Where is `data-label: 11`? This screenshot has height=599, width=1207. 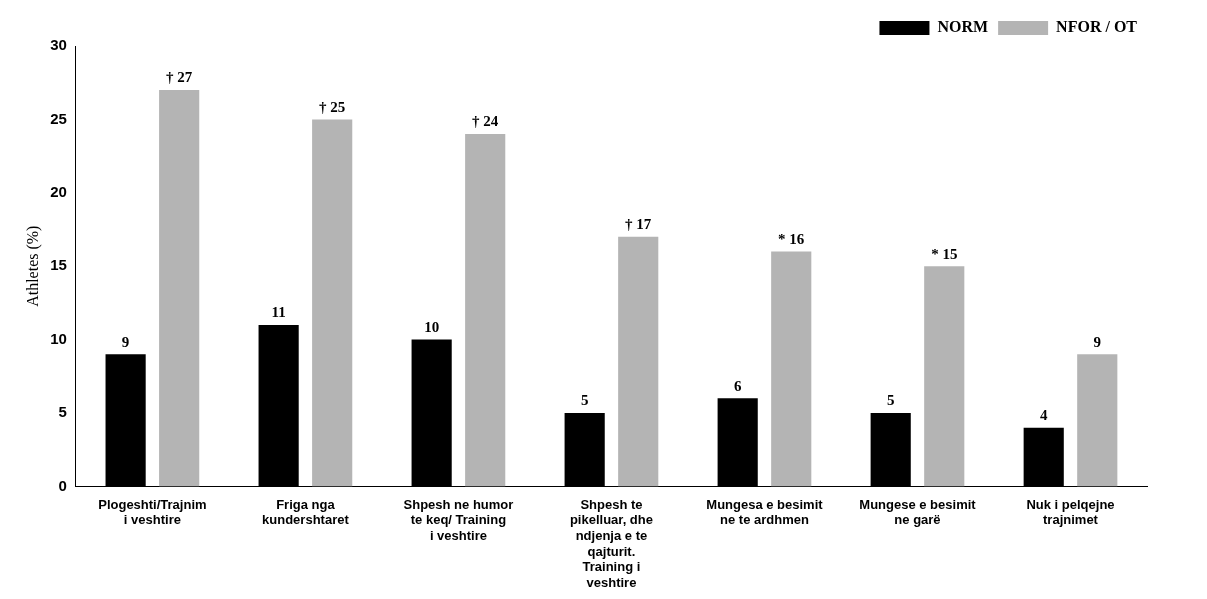 data-label: 11 is located at coordinates (278, 312).